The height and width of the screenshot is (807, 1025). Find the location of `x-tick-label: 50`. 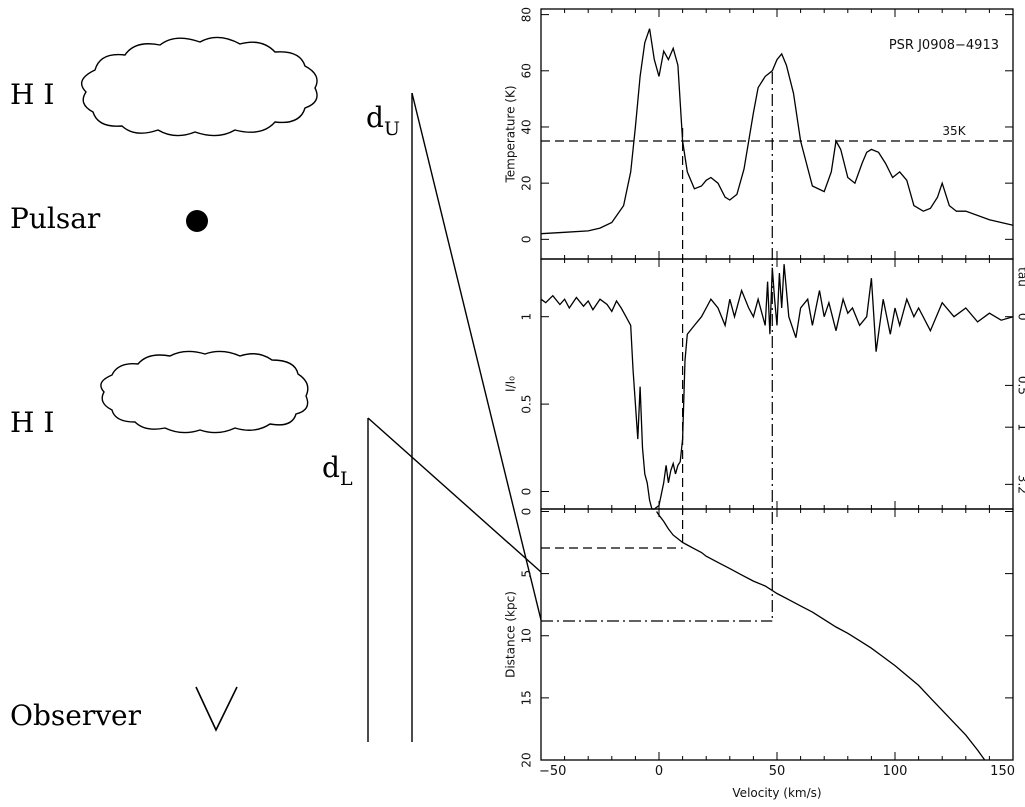

x-tick-label: 50 is located at coordinates (777, 771).